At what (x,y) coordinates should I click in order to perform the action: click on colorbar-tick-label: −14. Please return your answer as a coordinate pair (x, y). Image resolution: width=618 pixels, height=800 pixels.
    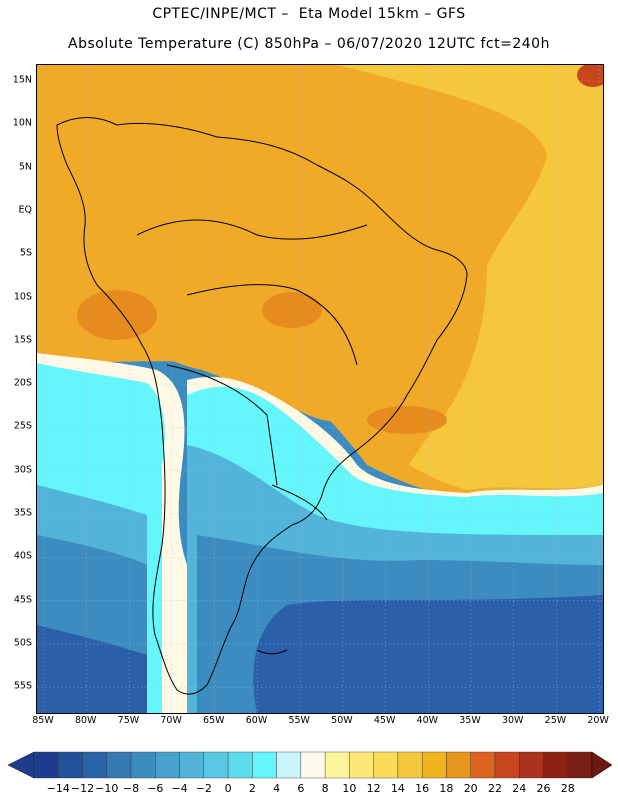
    Looking at the image, I should click on (58, 788).